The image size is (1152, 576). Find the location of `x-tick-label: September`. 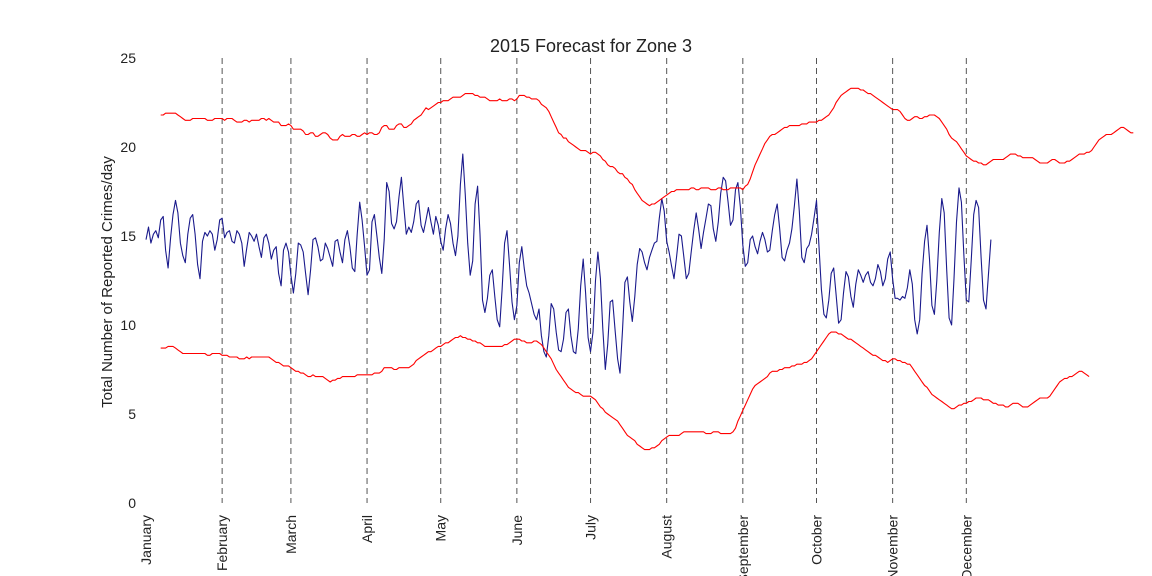

x-tick-label: September is located at coordinates (743, 545).